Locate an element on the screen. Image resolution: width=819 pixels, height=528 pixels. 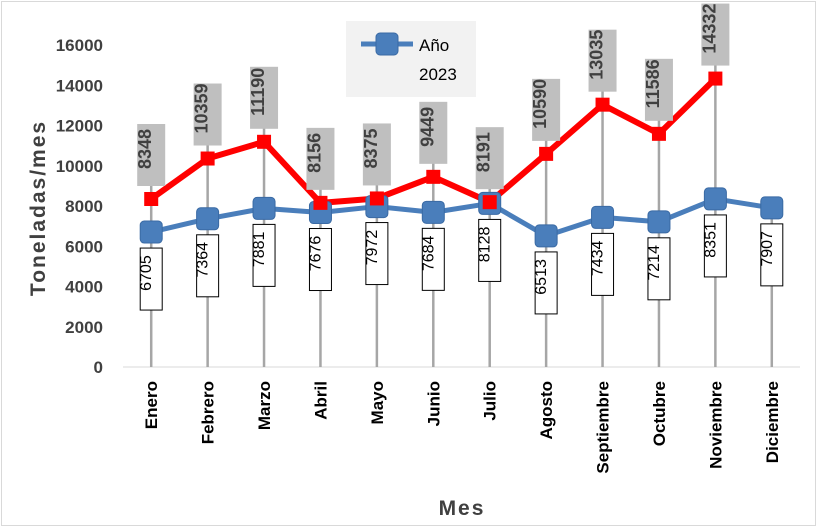
y-tick-label: 10000 is located at coordinates (79, 166).